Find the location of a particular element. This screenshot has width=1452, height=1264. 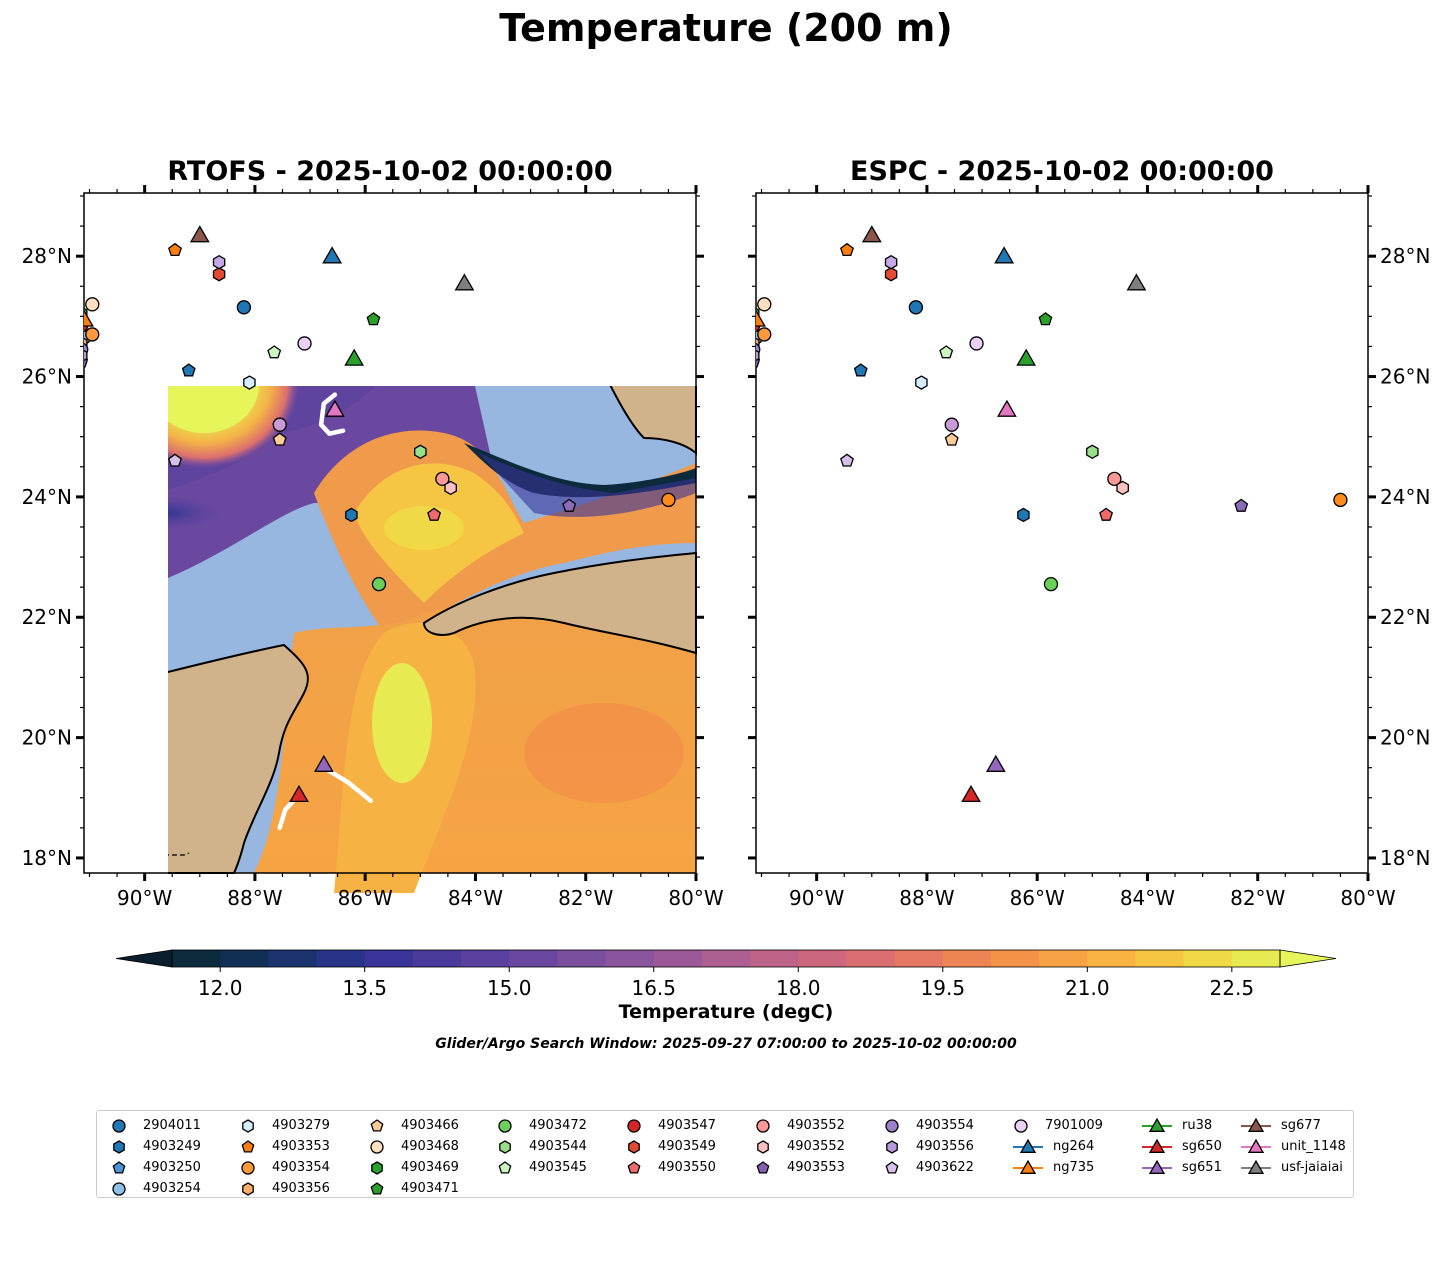

legend-entry: 4903545 is located at coordinates (541, 1167).